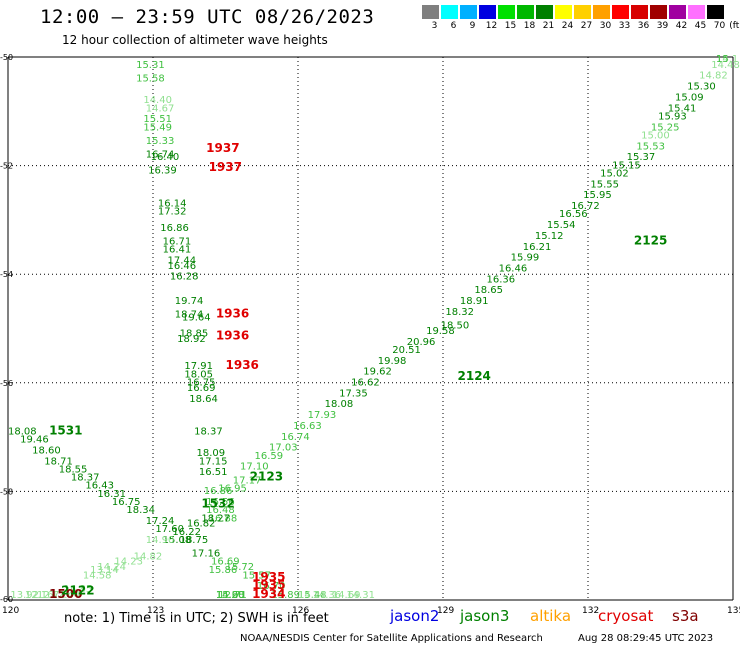 This screenshot has height=650, width=740. What do you see at coordinates (285, 595) in the screenshot?
I see `swh-value: 15.89` at bounding box center [285, 595].